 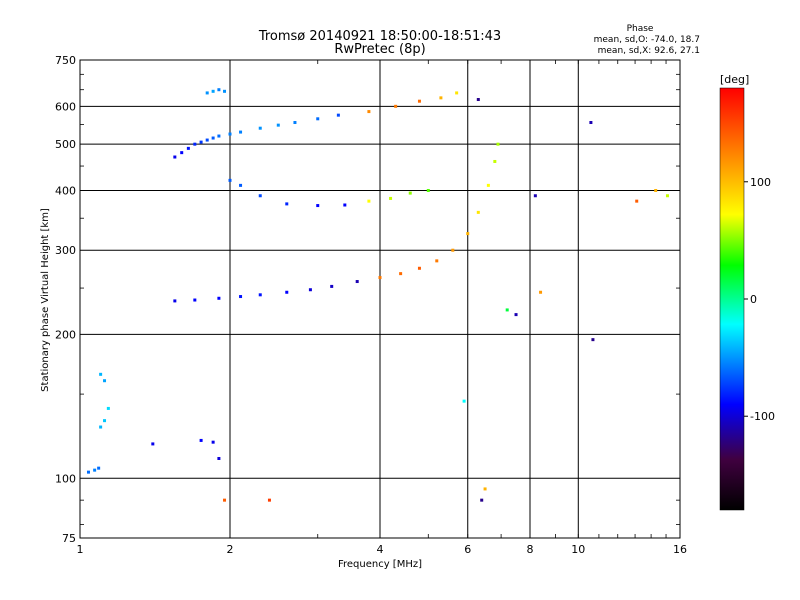 What do you see at coordinates (762, 416) in the screenshot?
I see `colorbar-tick-label: -100` at bounding box center [762, 416].